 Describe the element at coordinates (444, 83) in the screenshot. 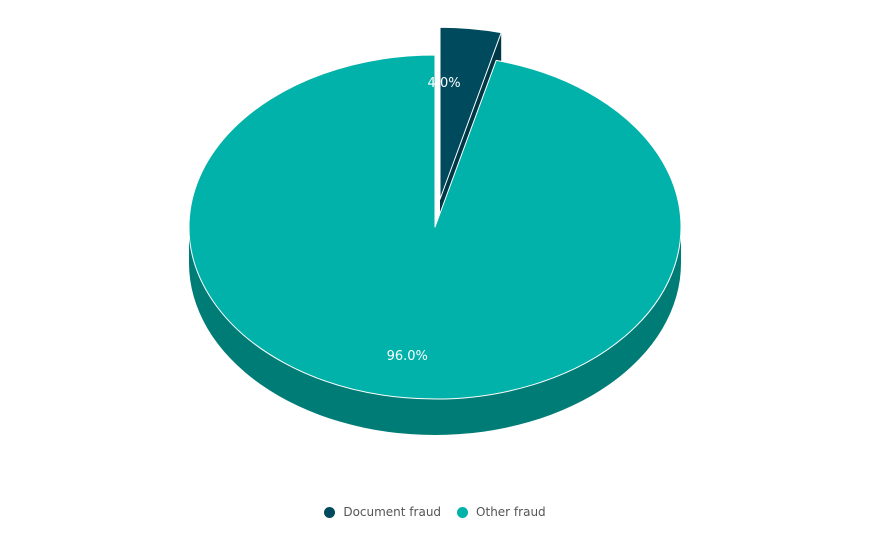

I see `data-label-document-fraud: 4.0%` at that location.